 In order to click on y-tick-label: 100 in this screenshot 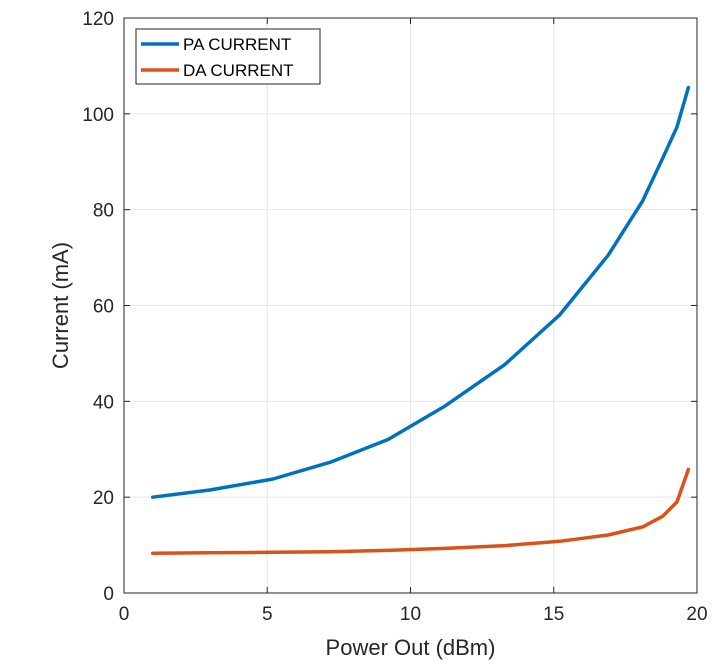, I will do `click(98, 115)`.